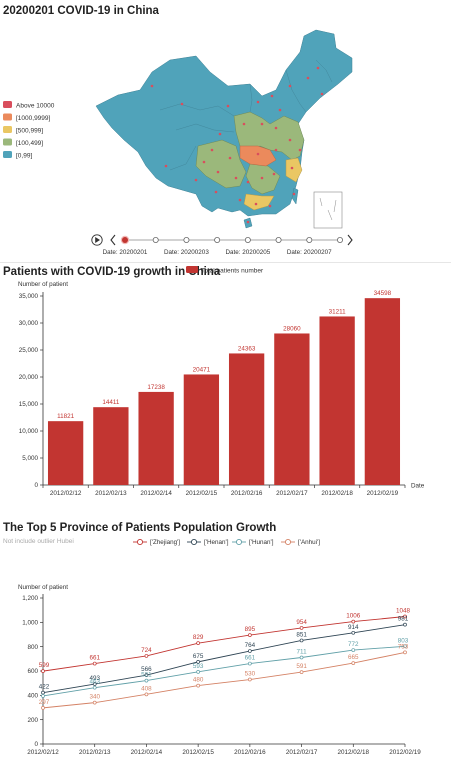  Describe the element at coordinates (202, 369) in the screenshot. I see `bar-value-label: 20471` at that location.